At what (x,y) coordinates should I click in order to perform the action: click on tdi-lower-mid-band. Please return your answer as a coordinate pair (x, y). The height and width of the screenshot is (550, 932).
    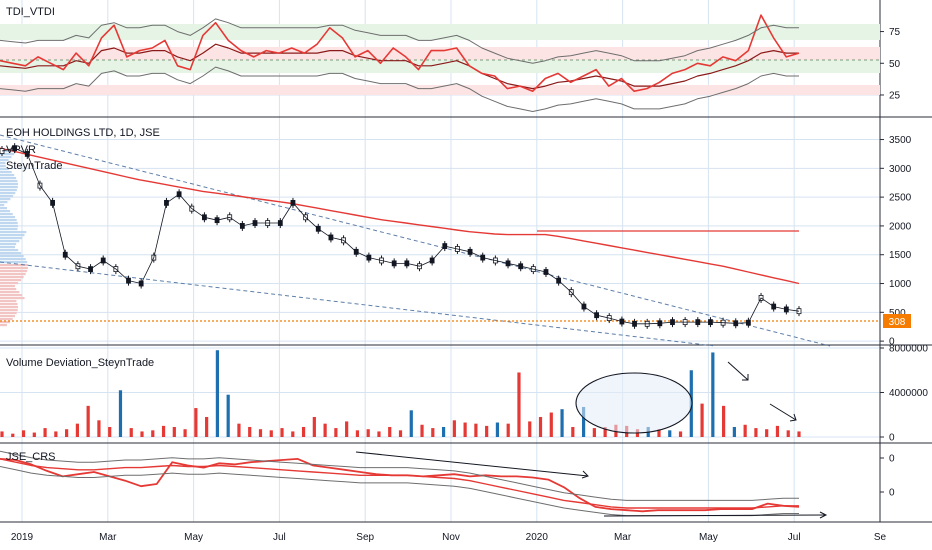
    Looking at the image, I should click on (440, 66).